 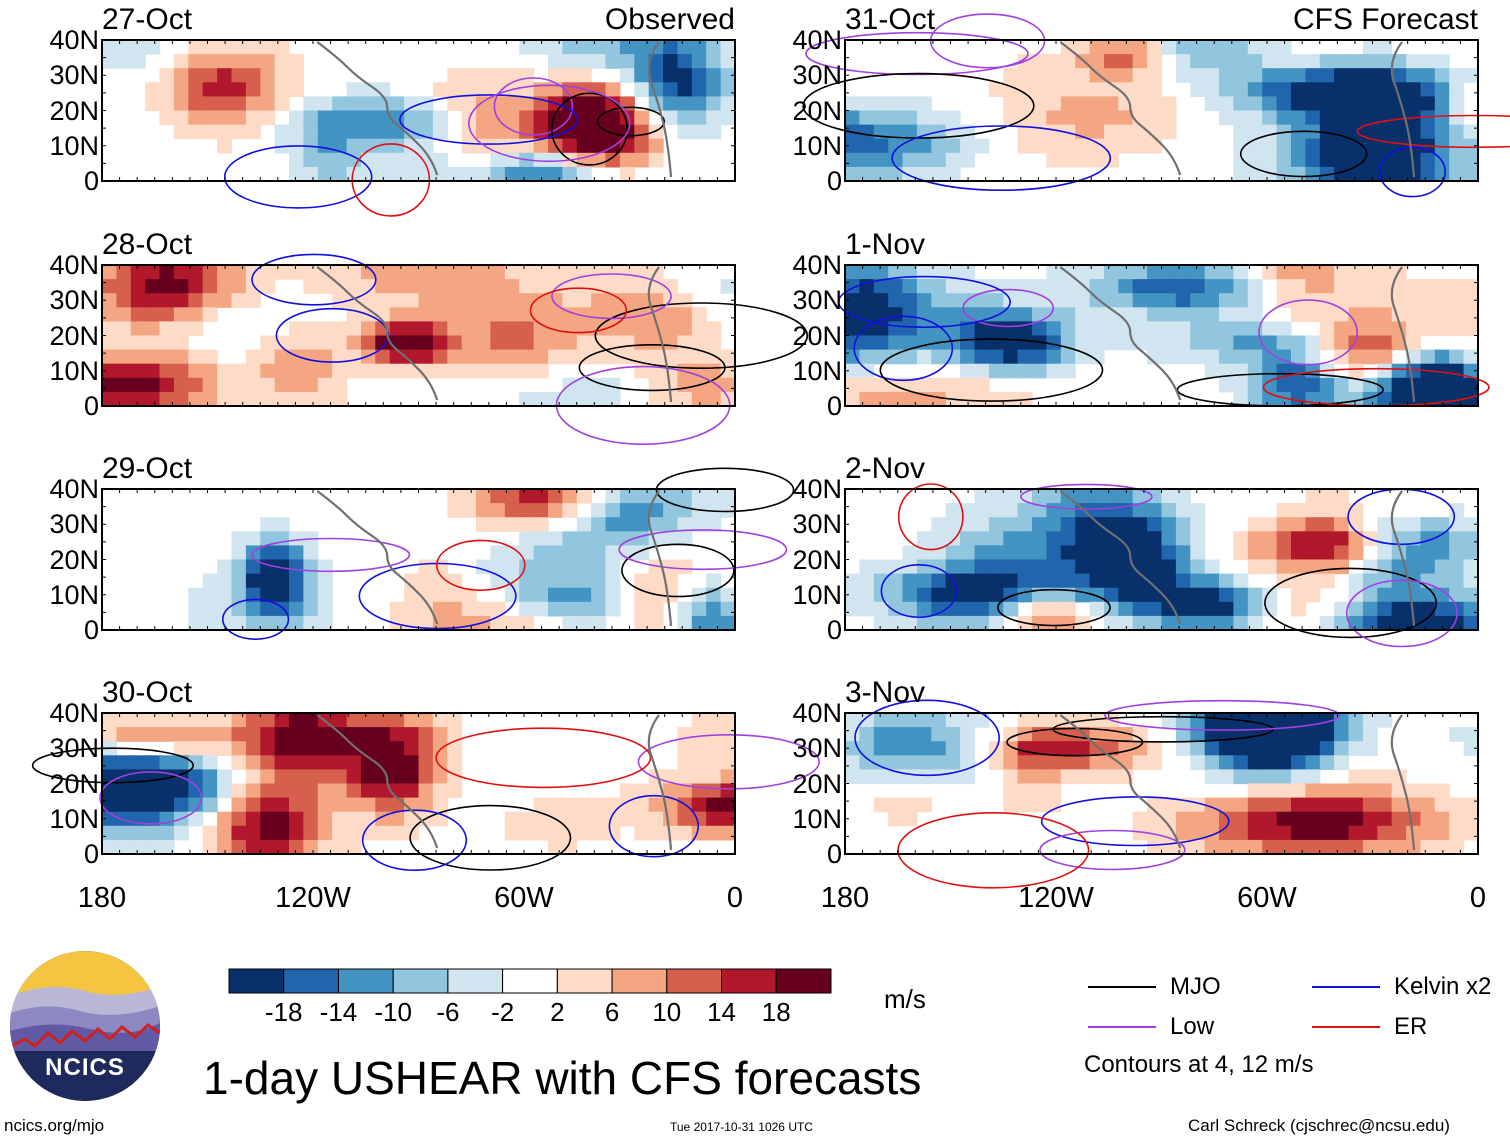 I want to click on y-tick-label: 30N, so click(x=817, y=524).